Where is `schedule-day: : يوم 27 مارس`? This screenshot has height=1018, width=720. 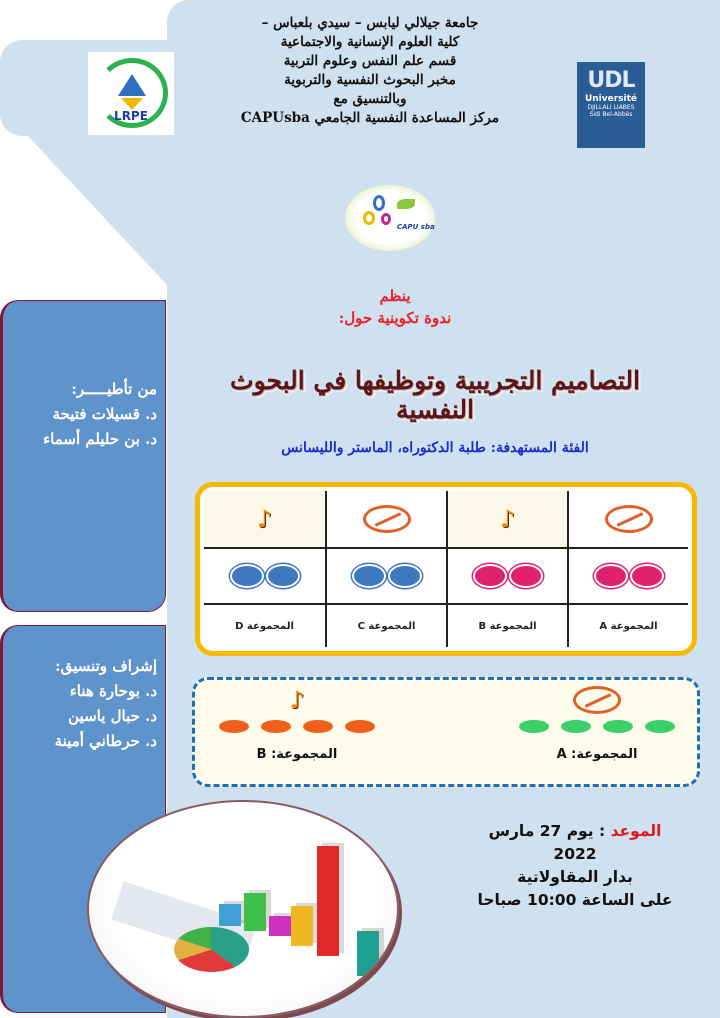 schedule-day: : يوم 27 مارس is located at coordinates (547, 831).